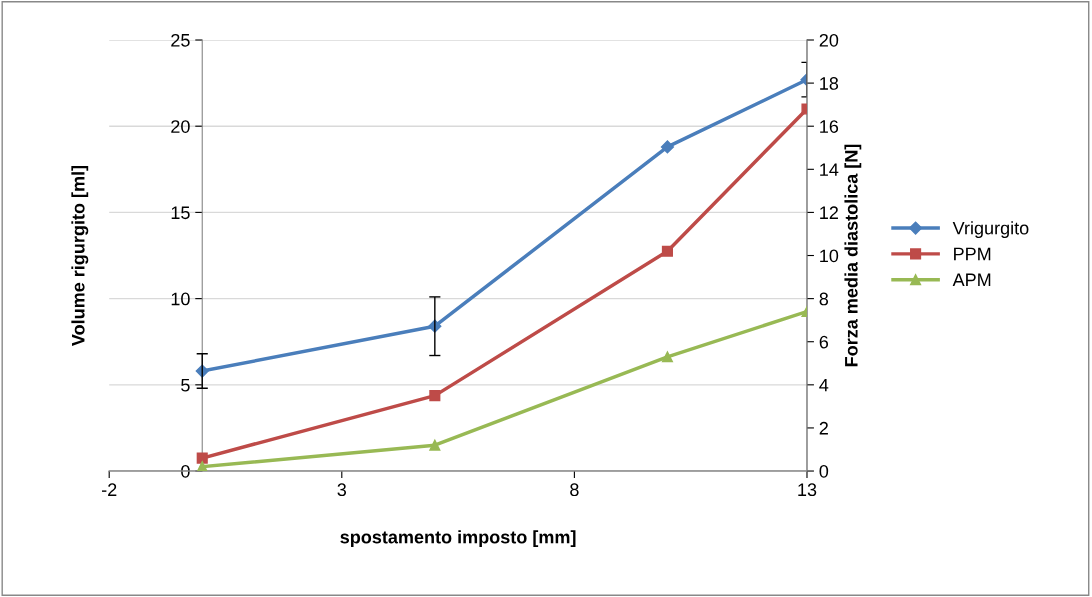  I want to click on y2-tick-label: 20, so click(829, 40).